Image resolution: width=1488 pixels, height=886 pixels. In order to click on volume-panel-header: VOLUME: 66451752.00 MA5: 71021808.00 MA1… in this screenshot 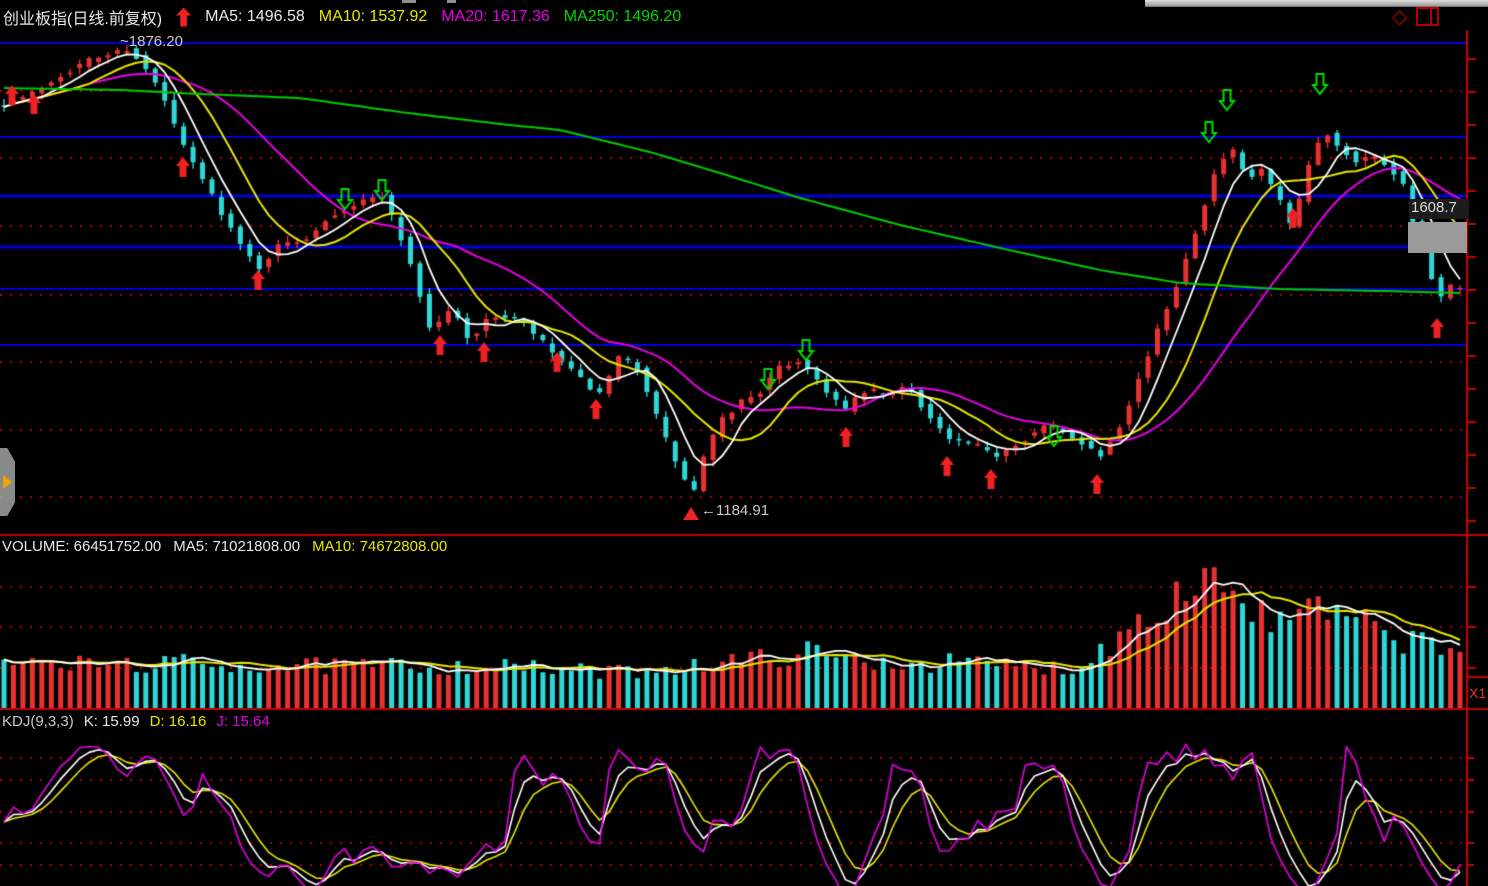, I will do `click(224, 546)`.